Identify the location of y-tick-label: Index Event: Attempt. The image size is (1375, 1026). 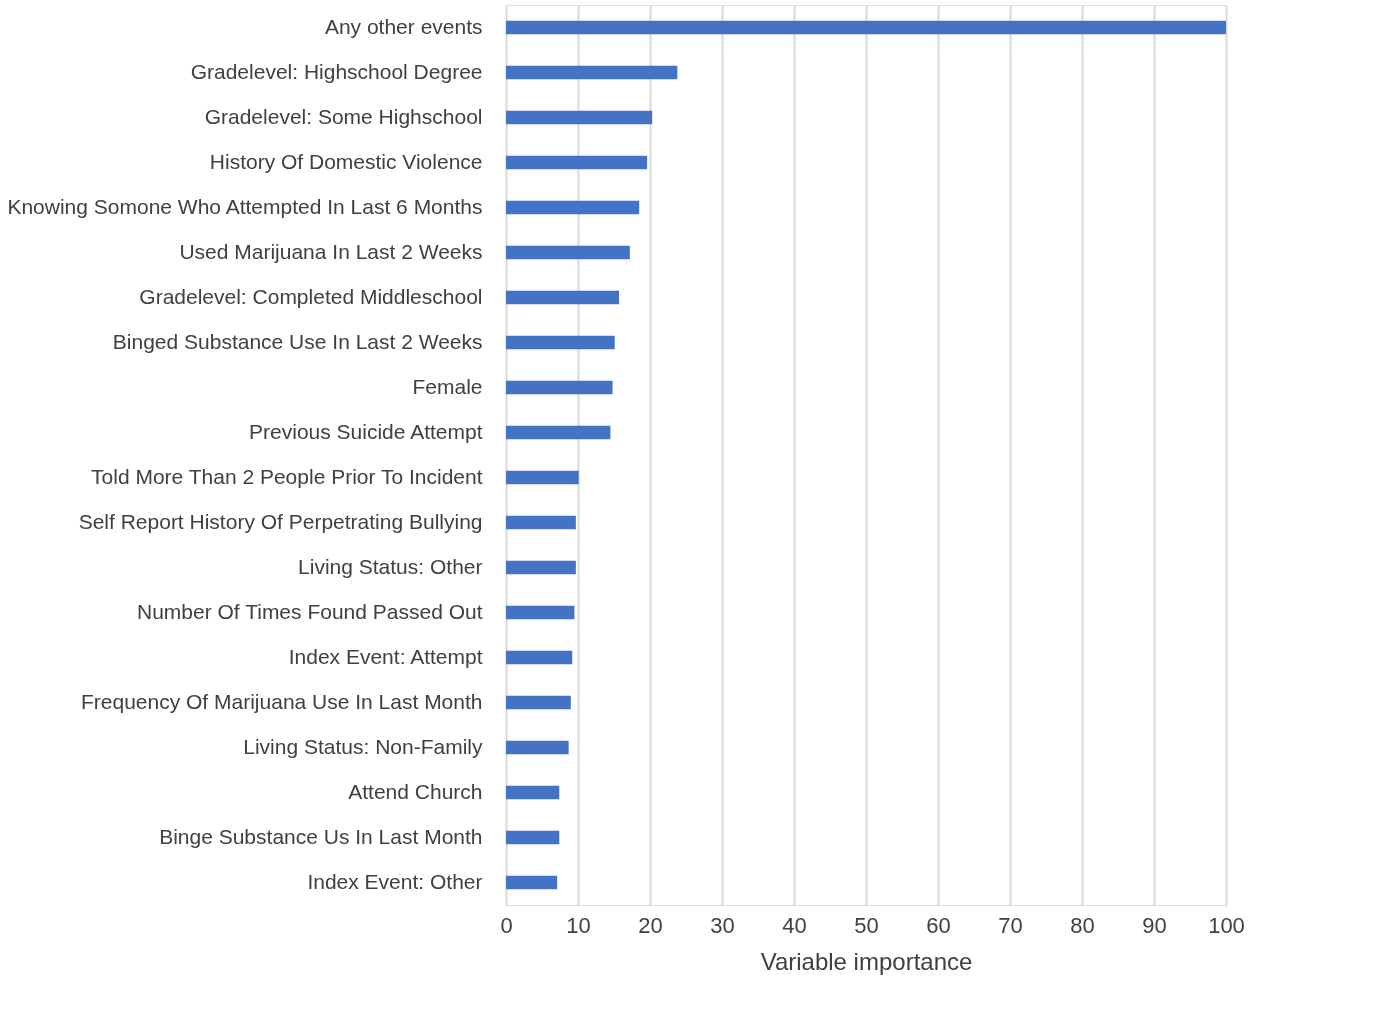
(385, 656).